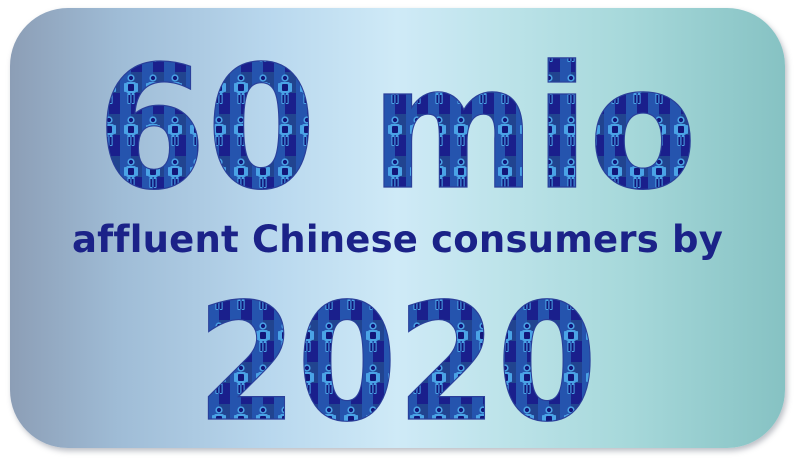 The image size is (798, 459). Describe the element at coordinates (397, 239) in the screenshot. I see `subtitle-text: affluent Chinese consumers by` at that location.